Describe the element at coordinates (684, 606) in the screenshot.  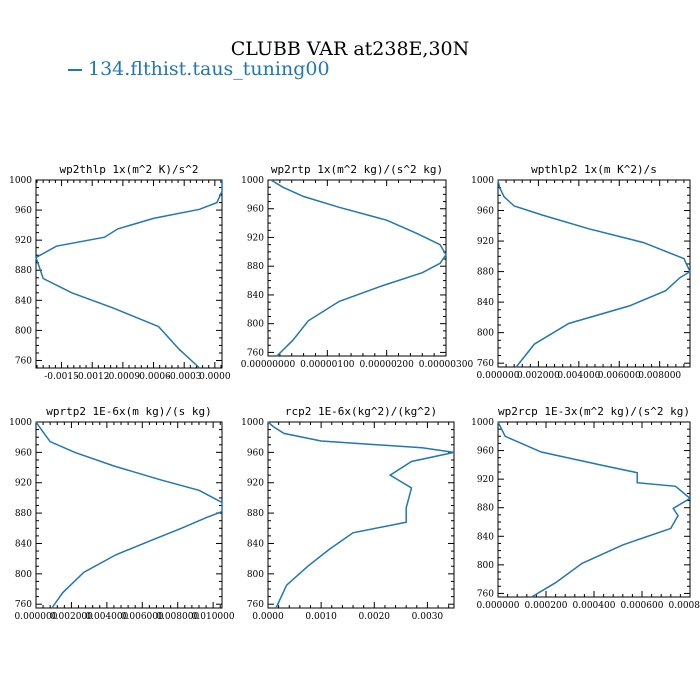
I see `x-tick-label: 0.000800` at that location.